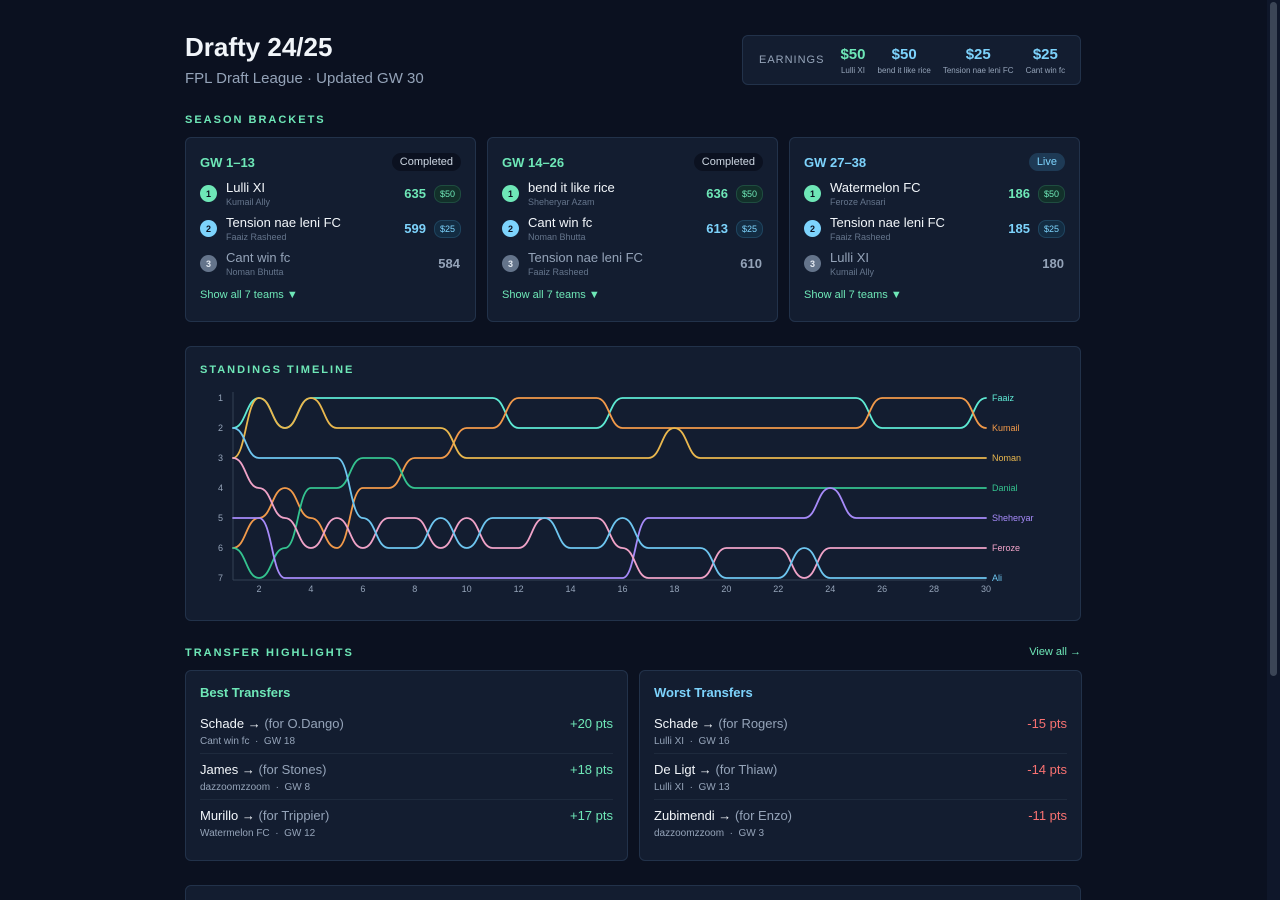  What do you see at coordinates (415, 228) in the screenshot?
I see `team-score: 599` at bounding box center [415, 228].